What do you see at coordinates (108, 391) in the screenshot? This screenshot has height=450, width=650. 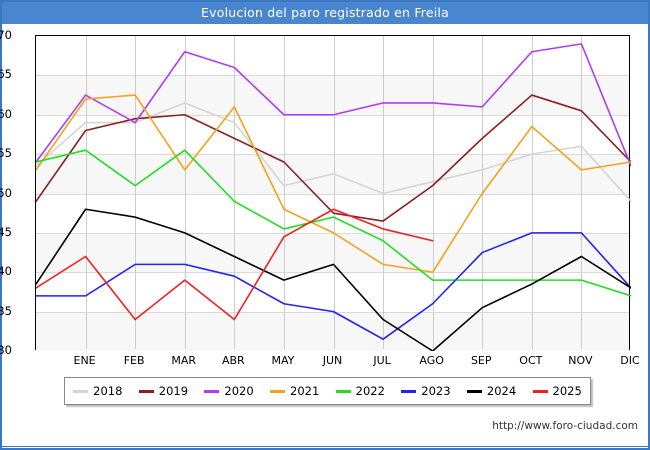 I see `legend-label: 2018` at bounding box center [108, 391].